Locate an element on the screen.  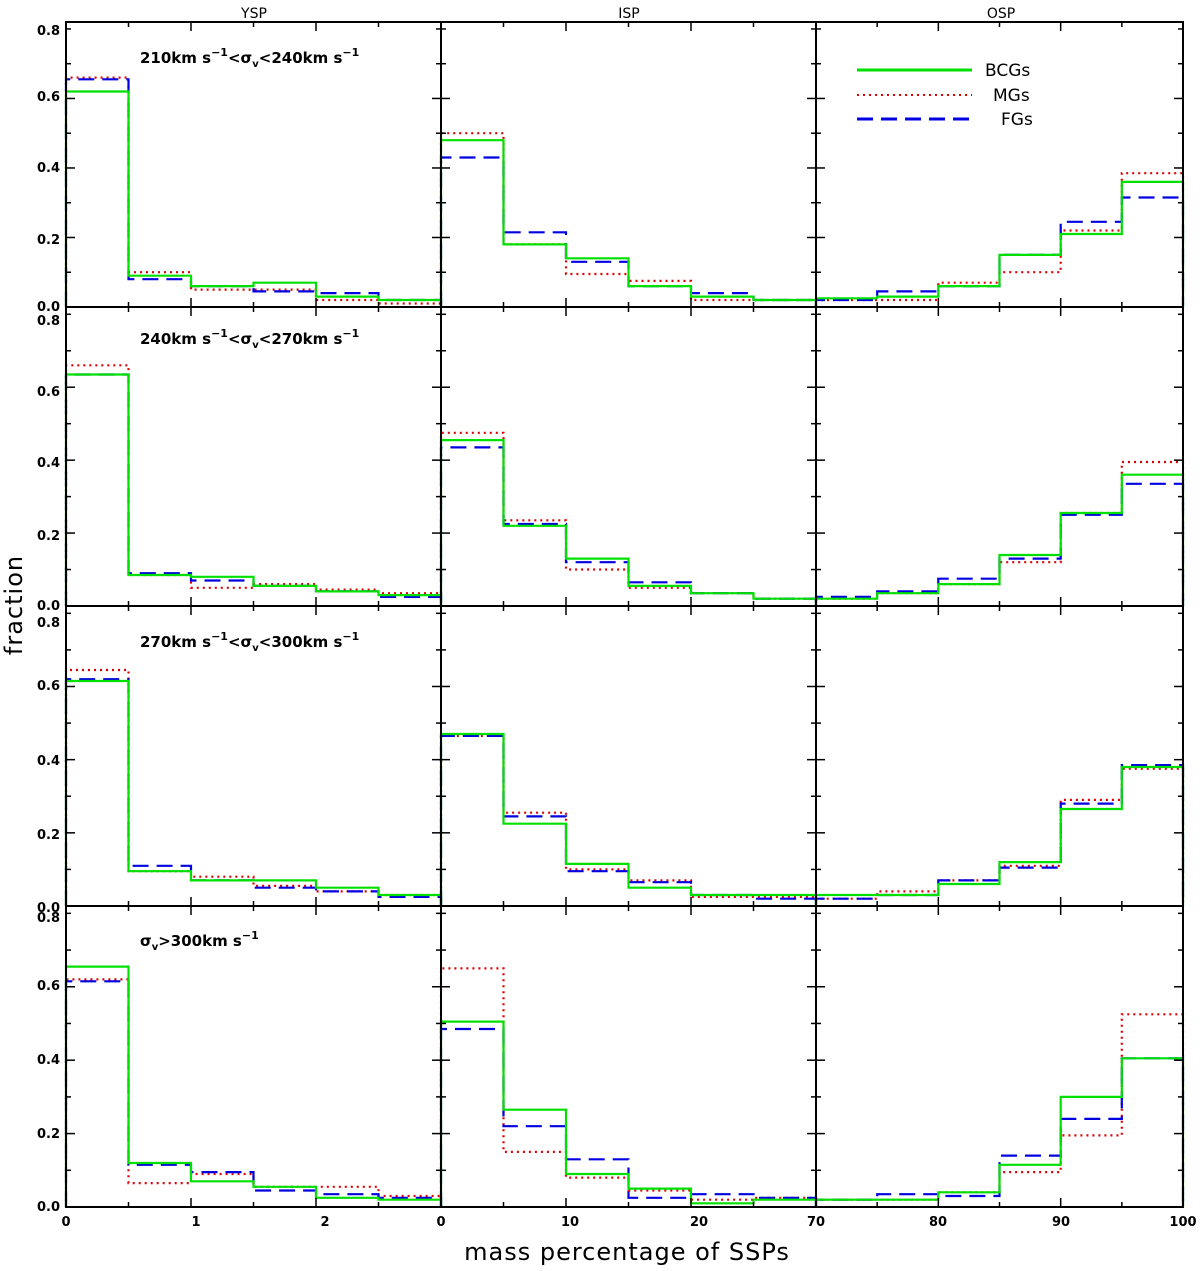
x-tick-label: 1 is located at coordinates (195, 1222).